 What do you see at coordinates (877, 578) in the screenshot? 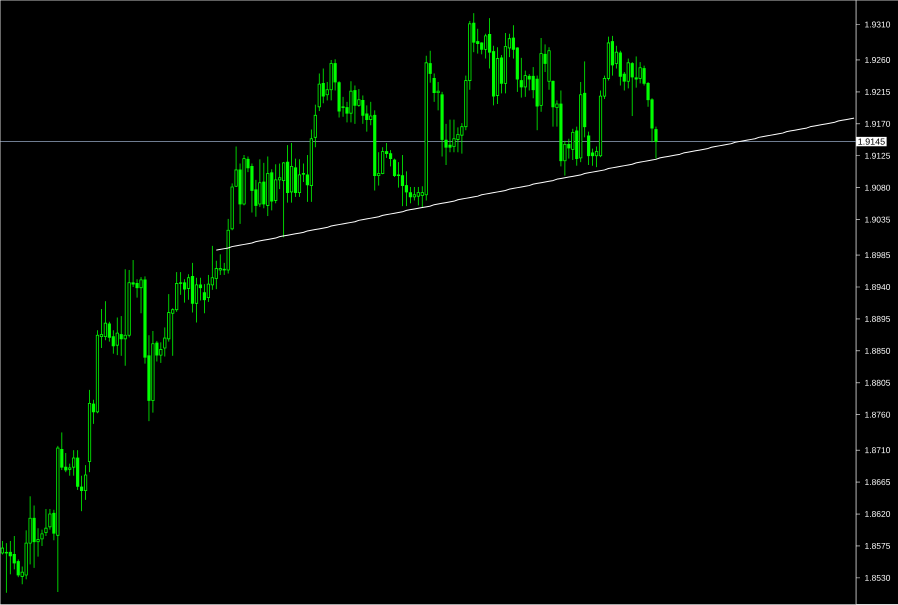
I see `y-tick-label: 1.8530` at bounding box center [877, 578].